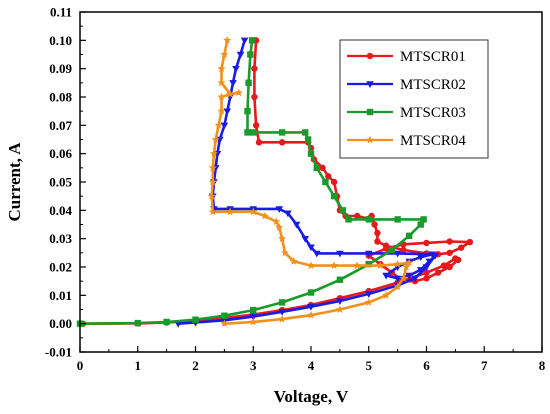 The height and width of the screenshot is (414, 550). I want to click on x-tick-label: 8, so click(542, 365).